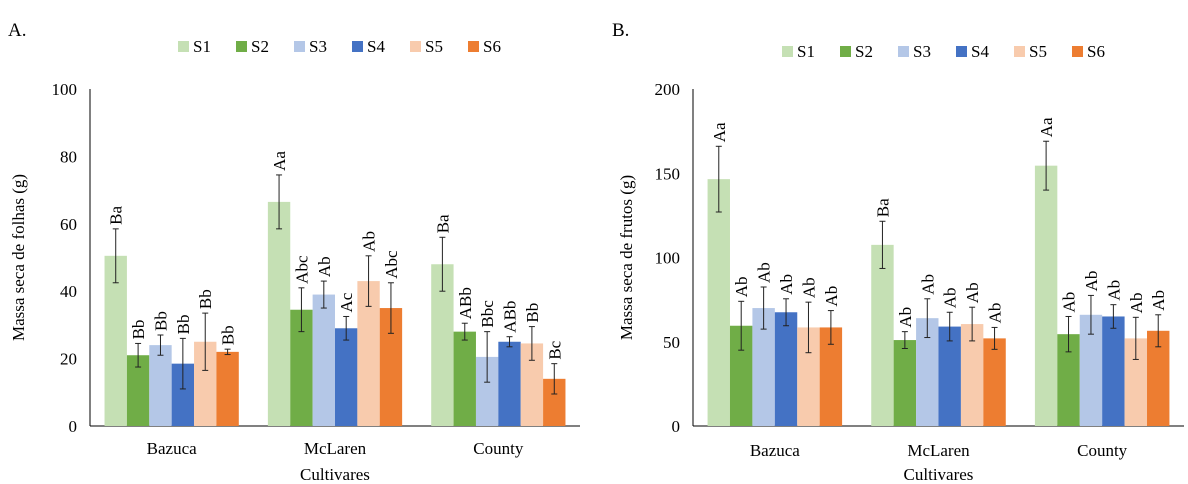  Describe the element at coordinates (492, 46) in the screenshot. I see `legend-label-s6: S6` at that location.